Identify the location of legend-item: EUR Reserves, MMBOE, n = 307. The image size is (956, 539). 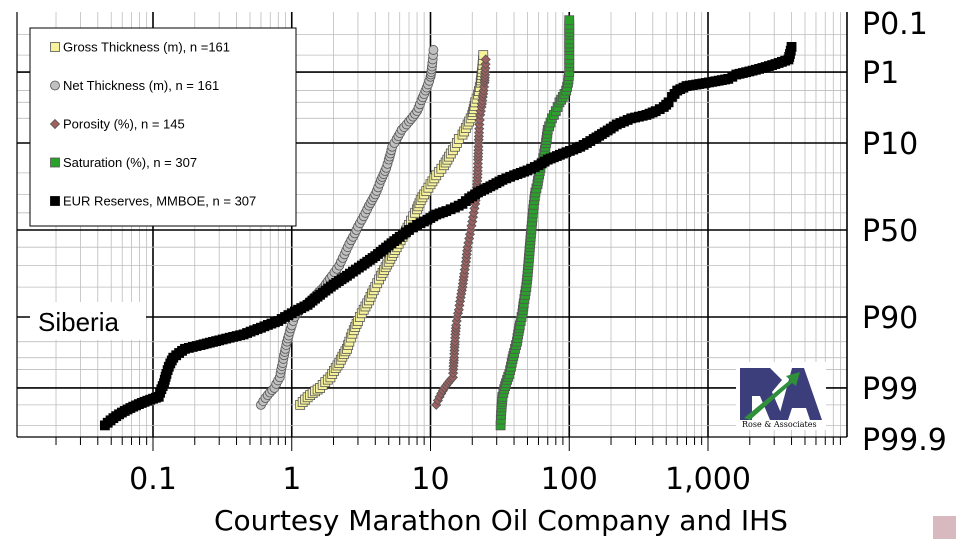
(153, 201).